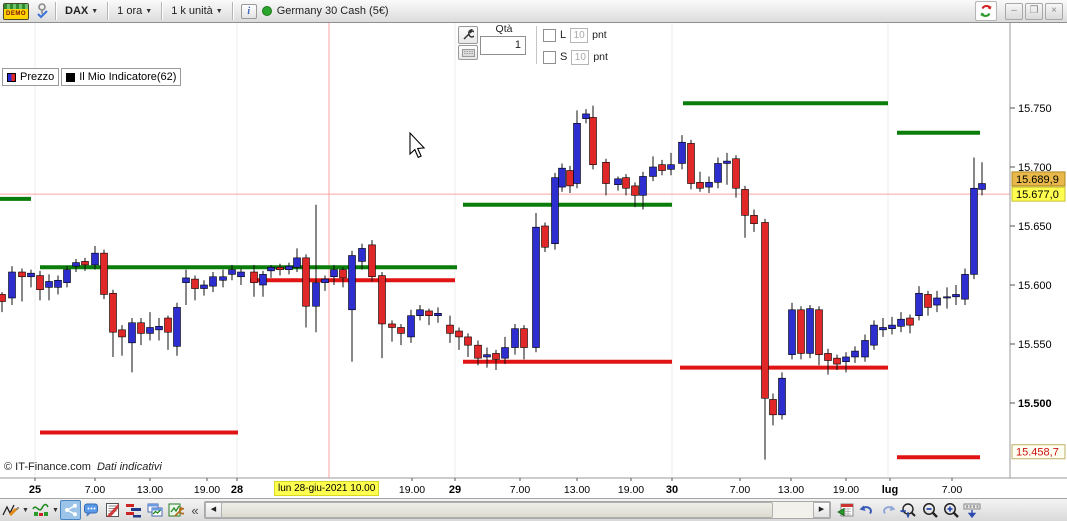 The image size is (1067, 521). Describe the element at coordinates (112, 510) in the screenshot. I see `news-button` at that location.